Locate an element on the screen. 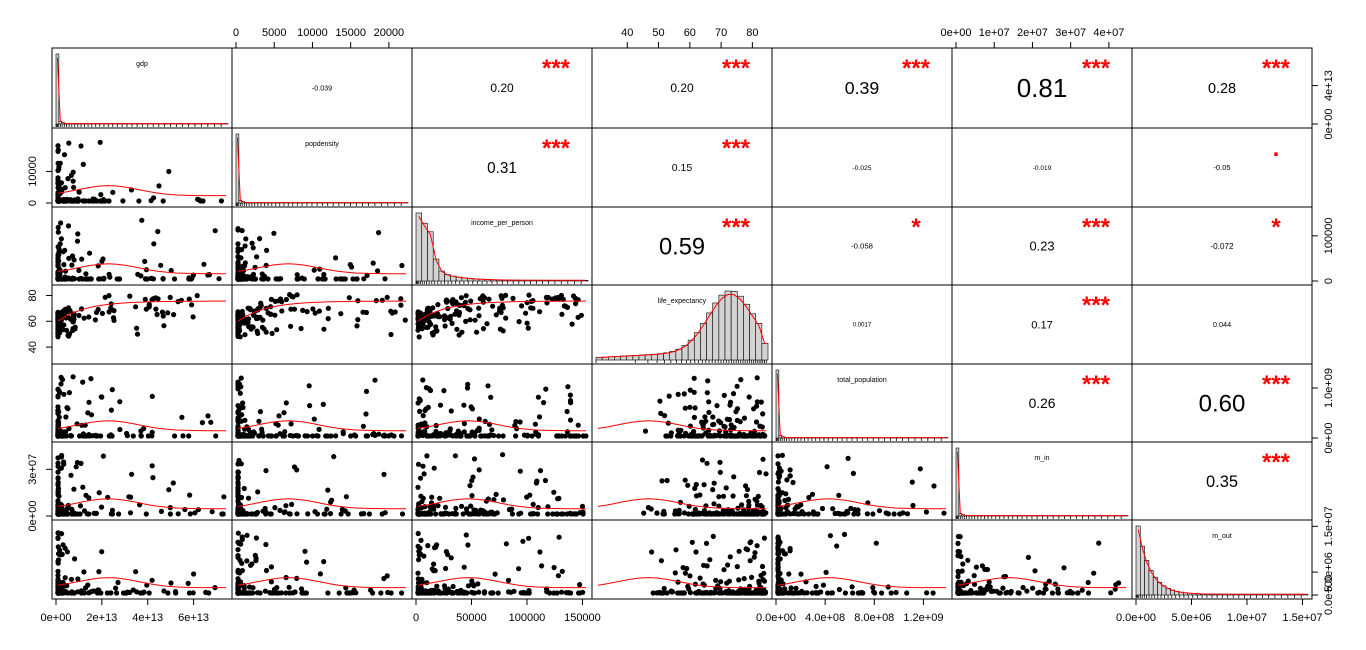 Image resolution: width=1366 pixels, height=650 pixels. tick-label: 1.5e+07 is located at coordinates (1302, 618).